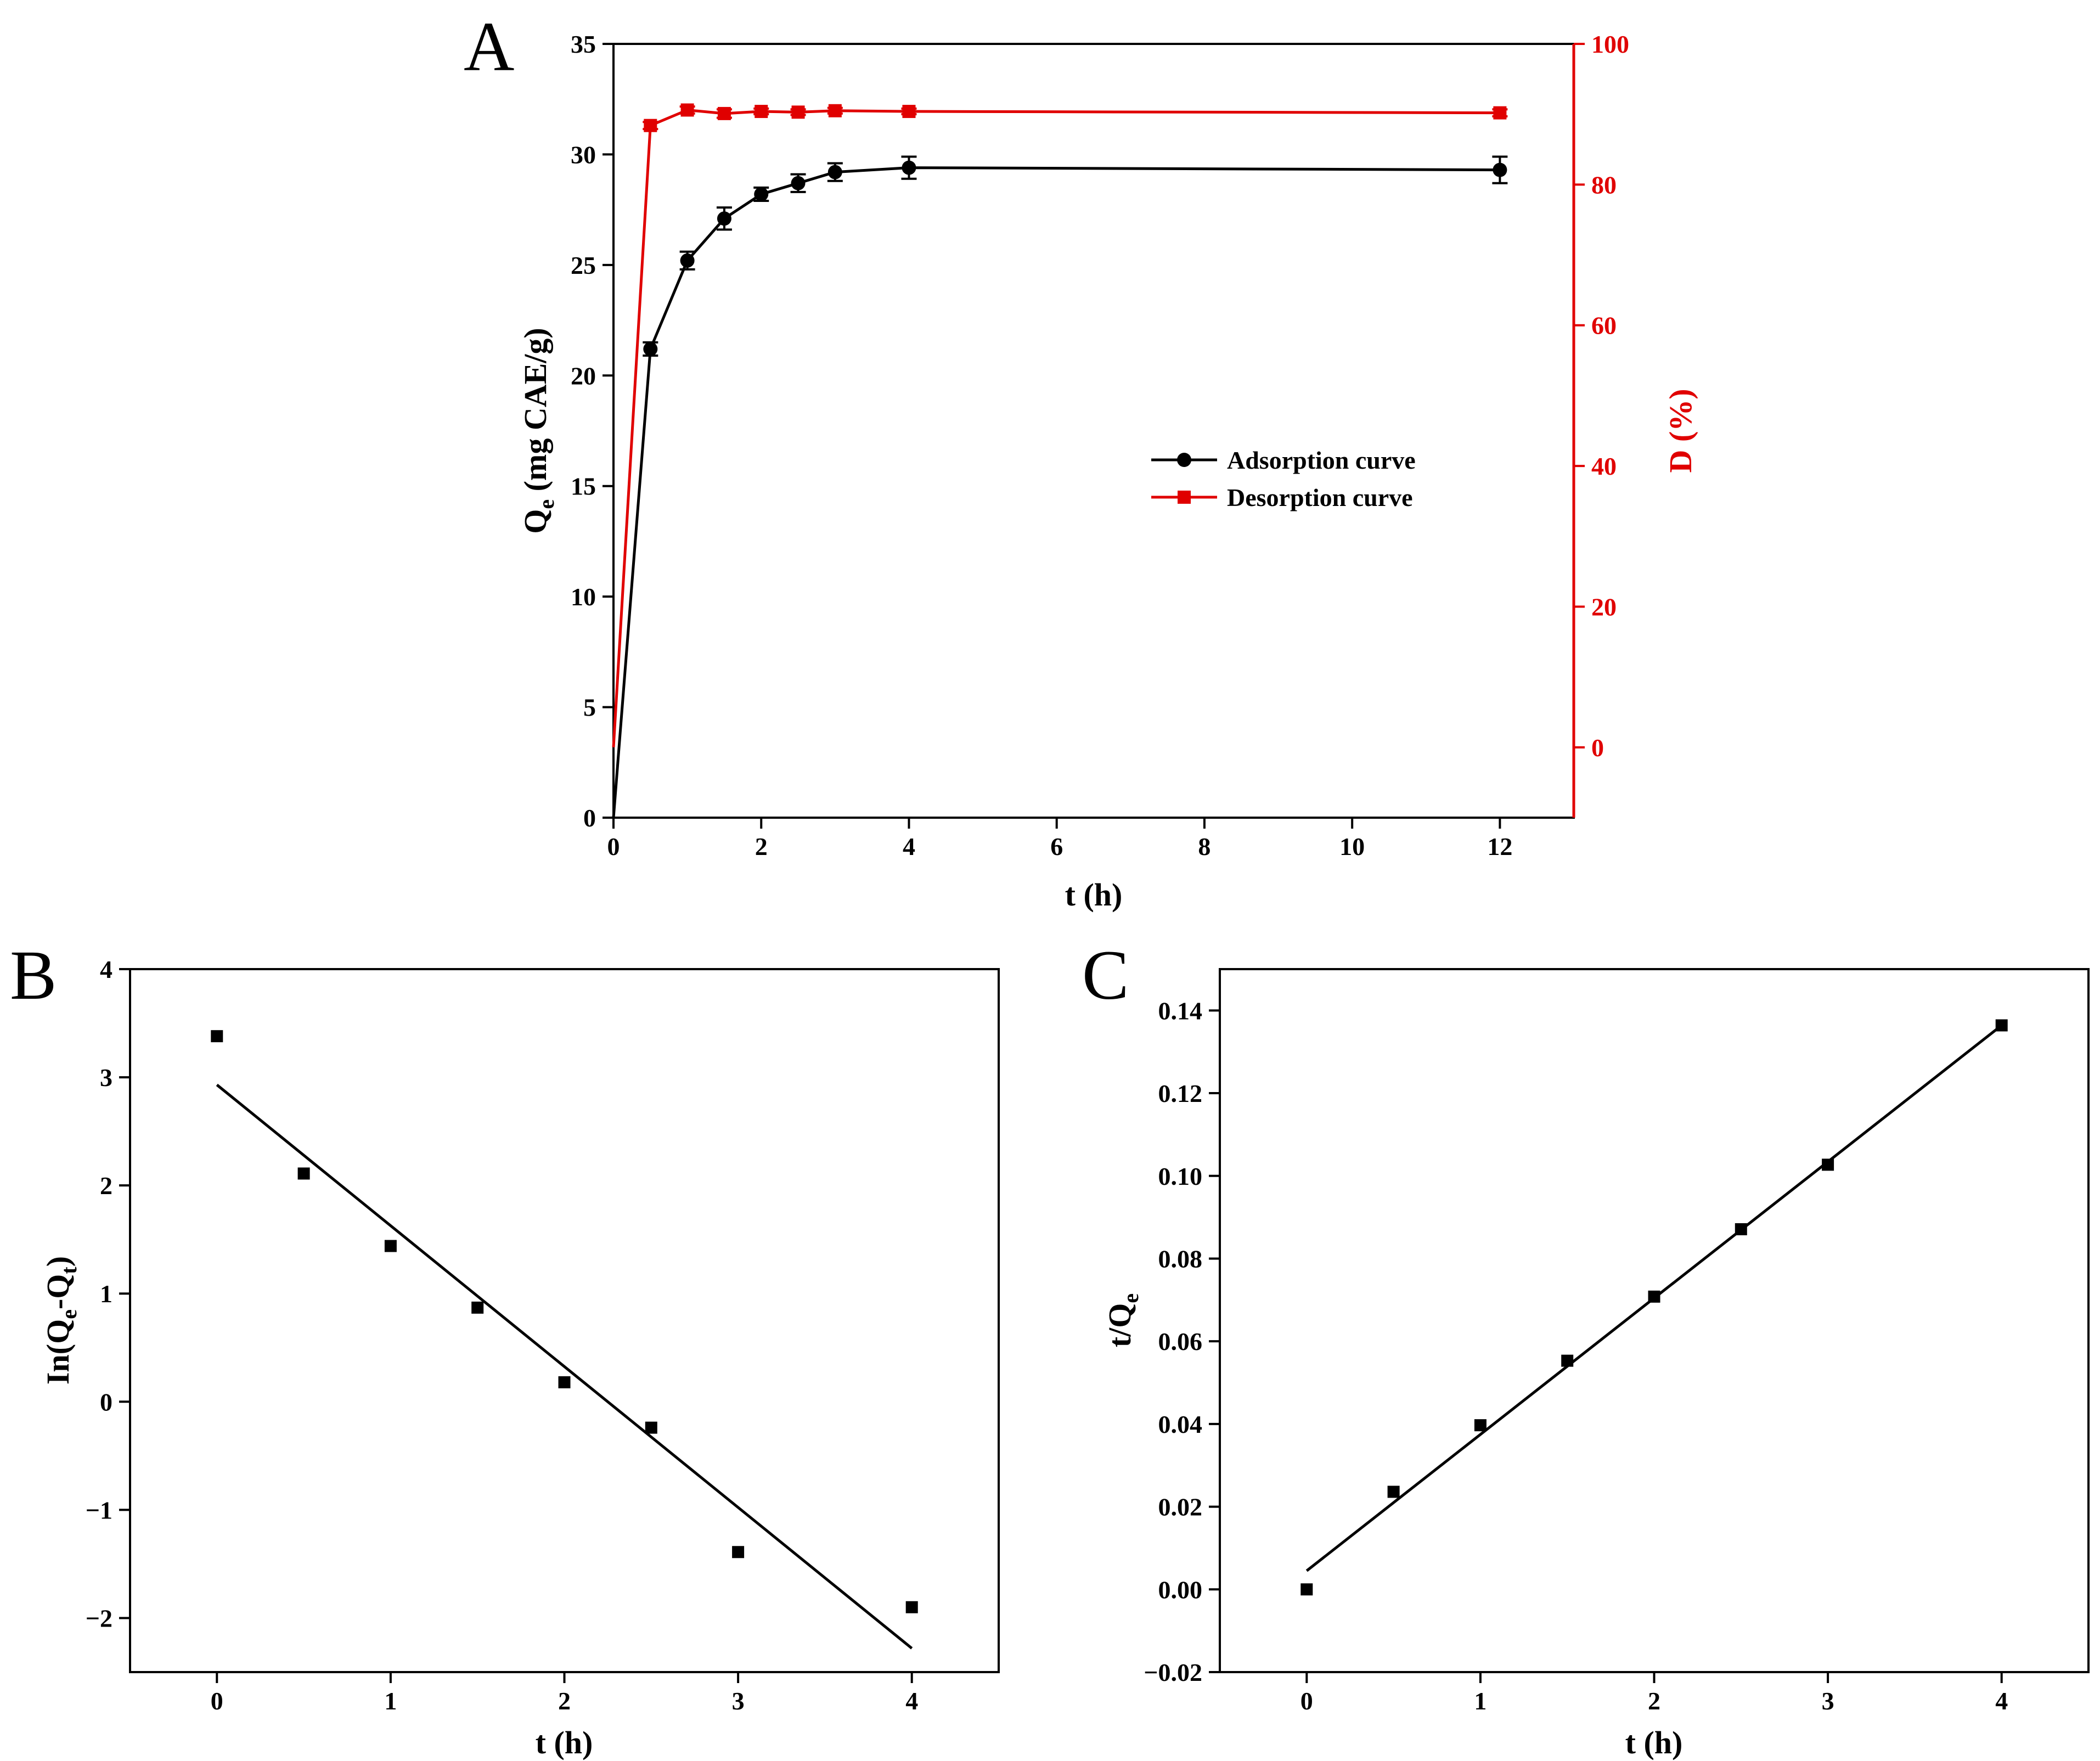  What do you see at coordinates (1181, 1176) in the screenshot?
I see `y-tick-label-c: 0.10` at bounding box center [1181, 1176].